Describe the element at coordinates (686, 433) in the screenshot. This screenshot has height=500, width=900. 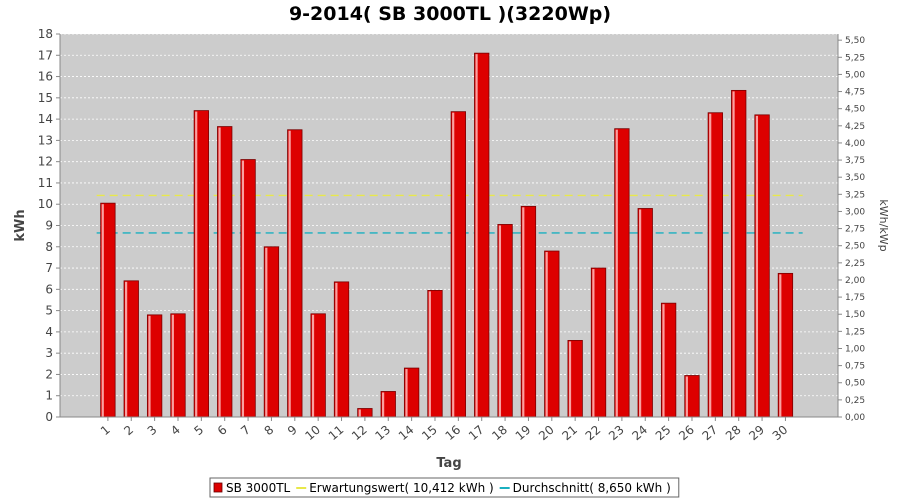
I see `x-tick-label: 26` at that location.